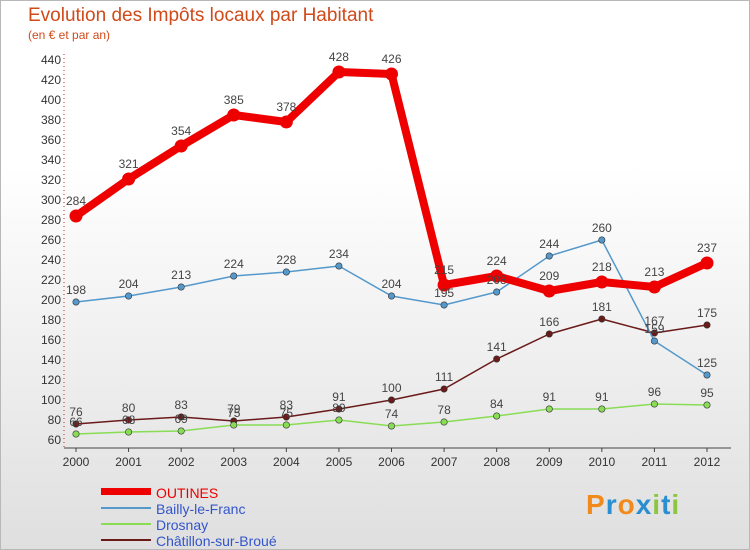 The width and height of the screenshot is (750, 550). What do you see at coordinates (76, 201) in the screenshot?
I see `data-label: 284` at bounding box center [76, 201].